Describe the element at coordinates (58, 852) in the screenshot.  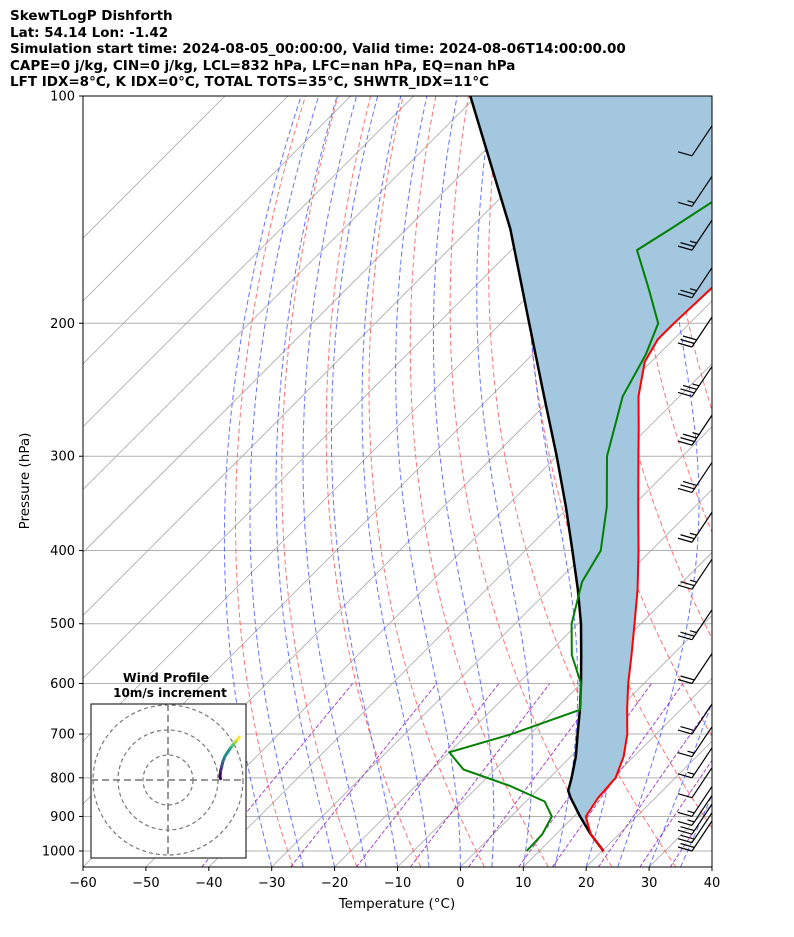
I see `y-tick-label: 1000` at that location.